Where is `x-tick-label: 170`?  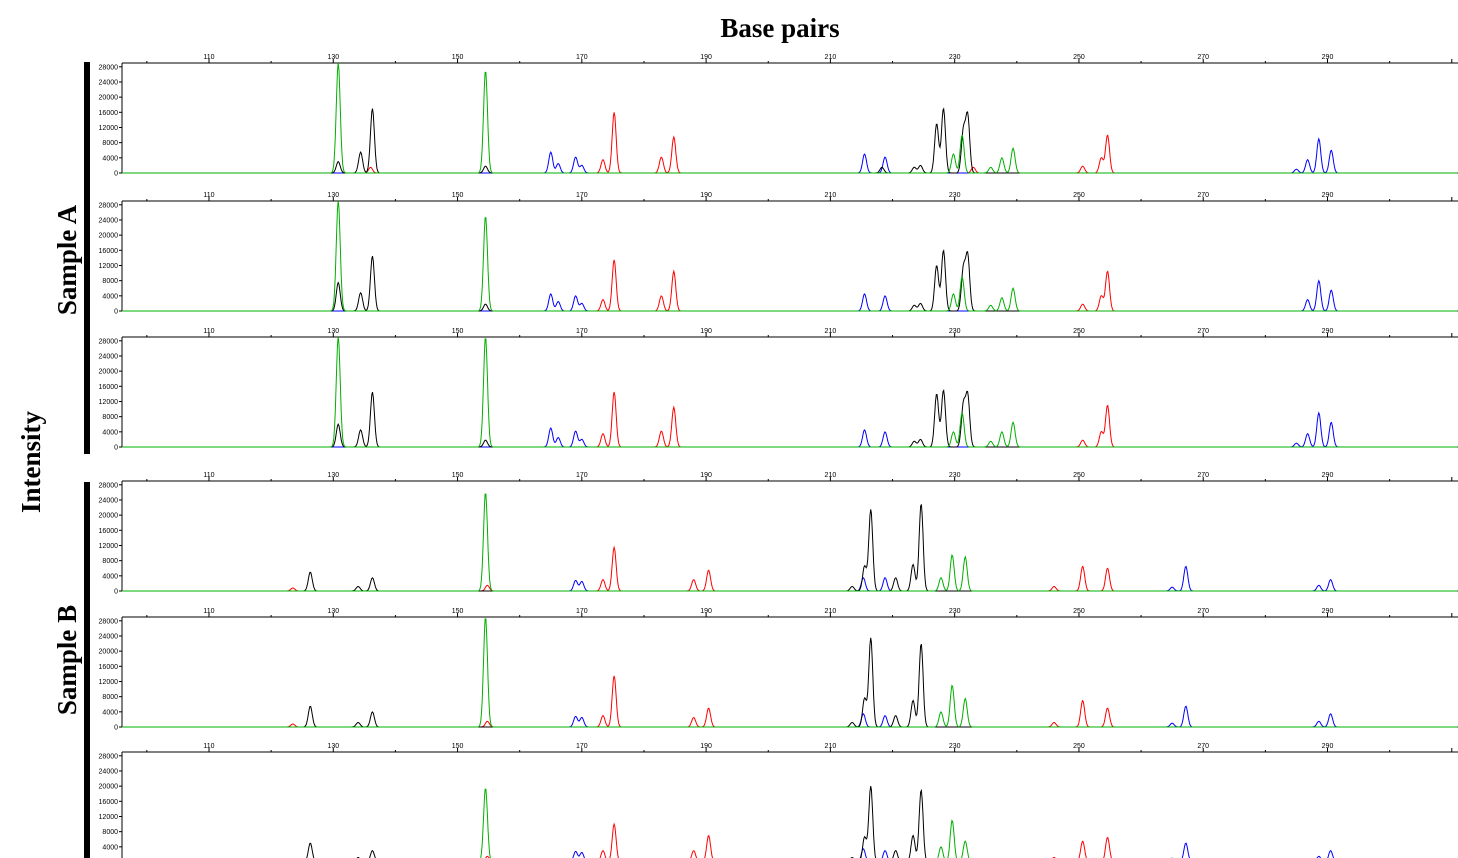
x-tick-label: 170 is located at coordinates (582, 611).